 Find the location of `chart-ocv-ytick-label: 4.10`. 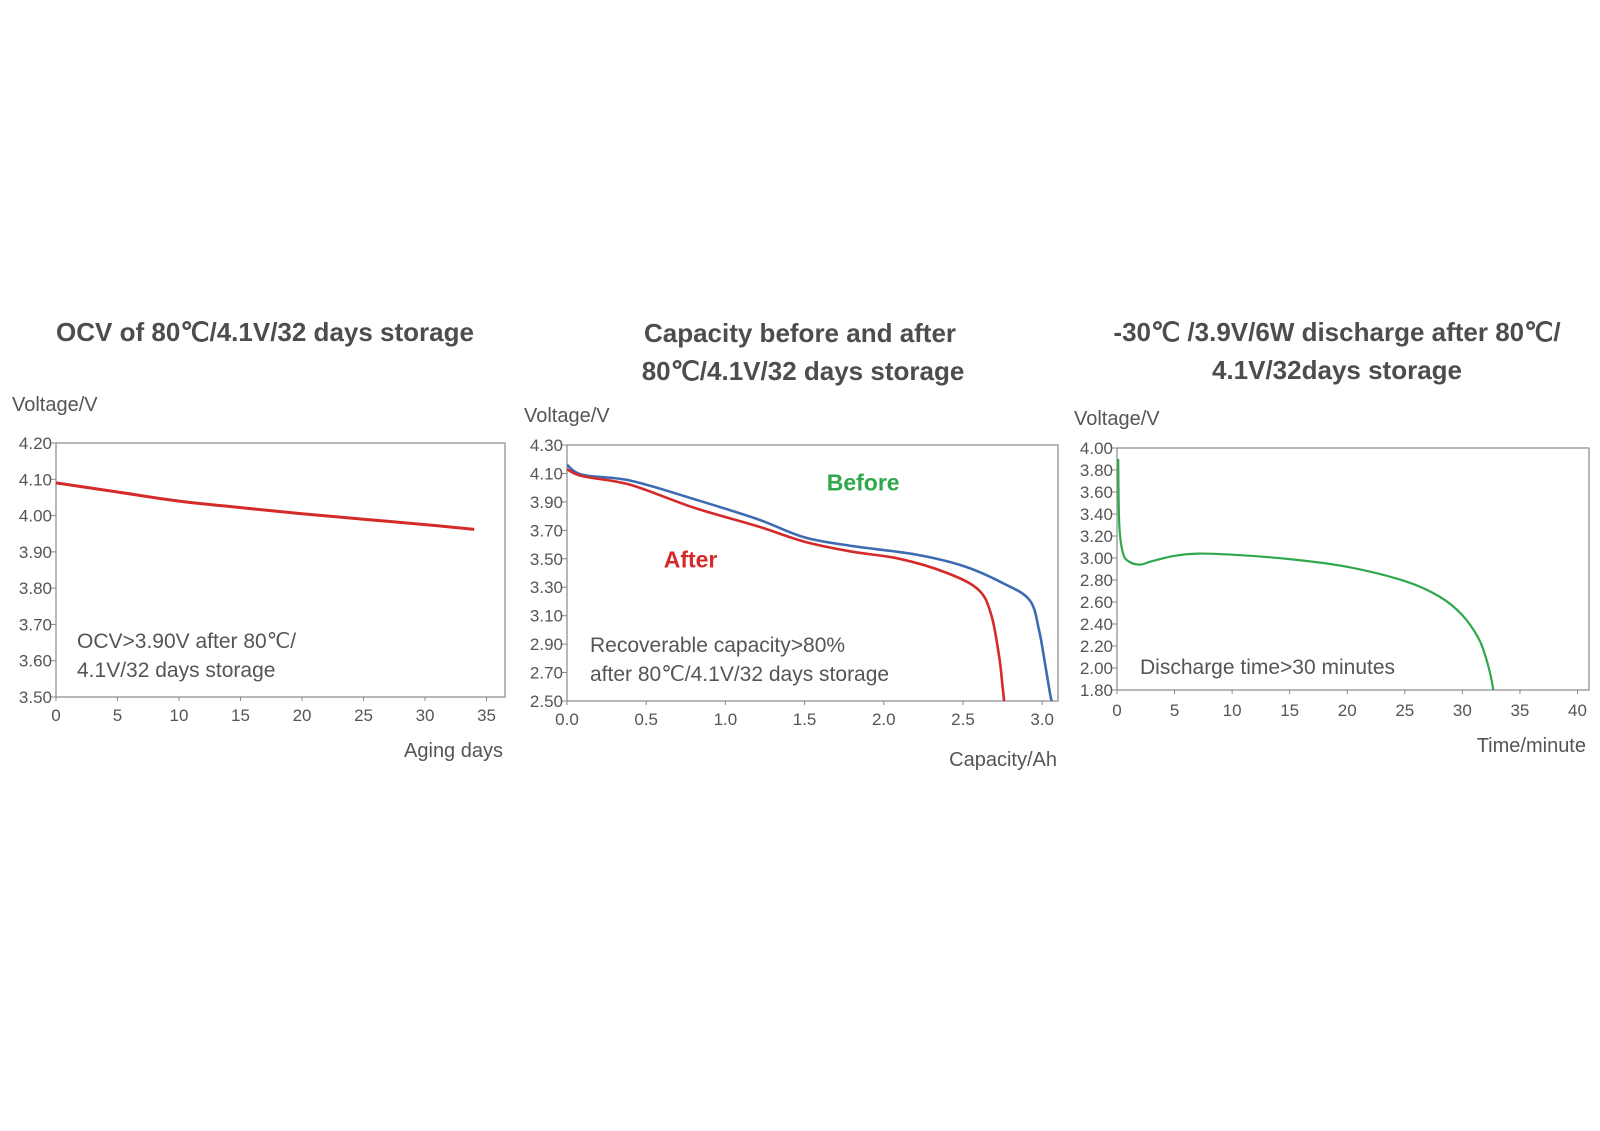

chart-ocv-ytick-label: 4.10 is located at coordinates (35, 479).